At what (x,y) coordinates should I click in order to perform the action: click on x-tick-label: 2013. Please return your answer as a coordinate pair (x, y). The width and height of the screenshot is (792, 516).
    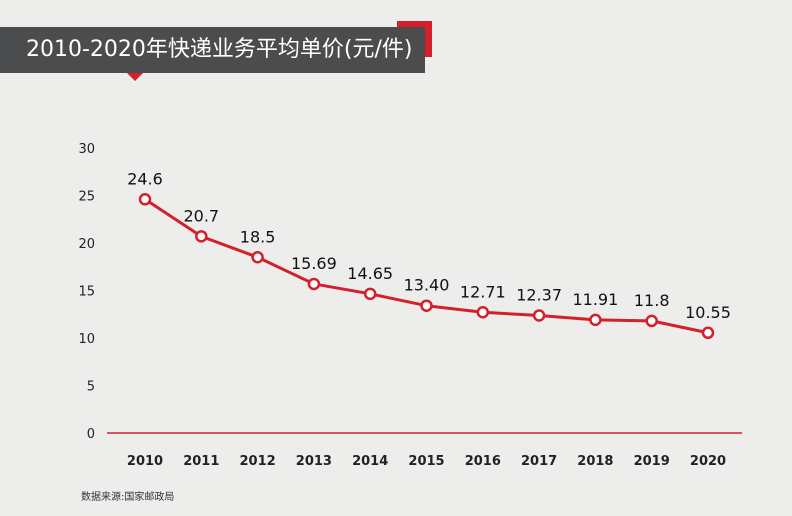
    Looking at the image, I should click on (314, 461).